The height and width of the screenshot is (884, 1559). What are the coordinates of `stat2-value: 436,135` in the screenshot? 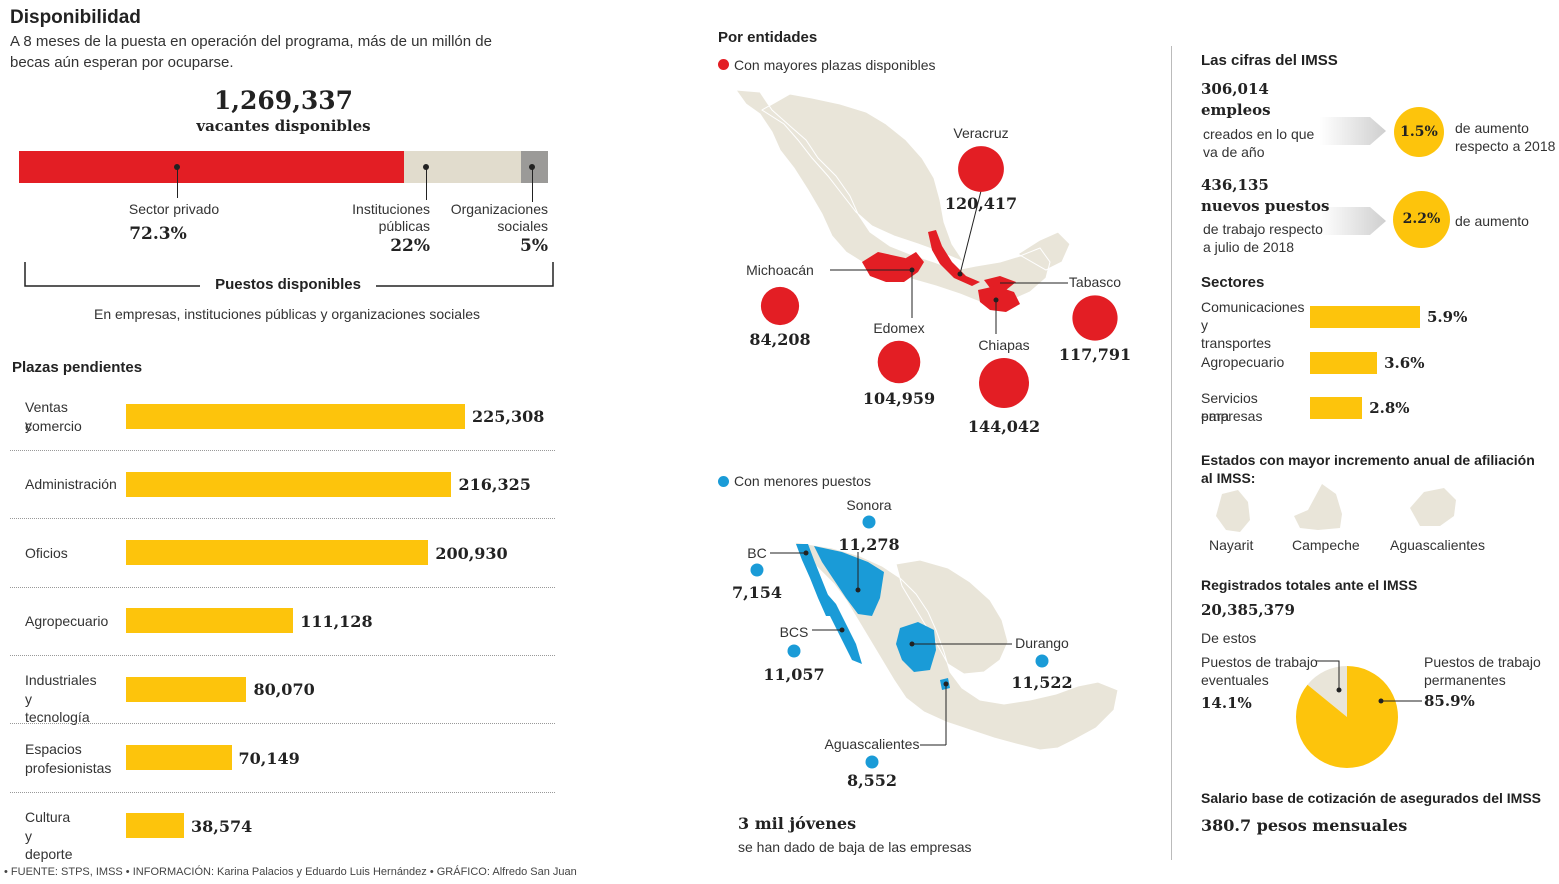 It's located at (1235, 185).